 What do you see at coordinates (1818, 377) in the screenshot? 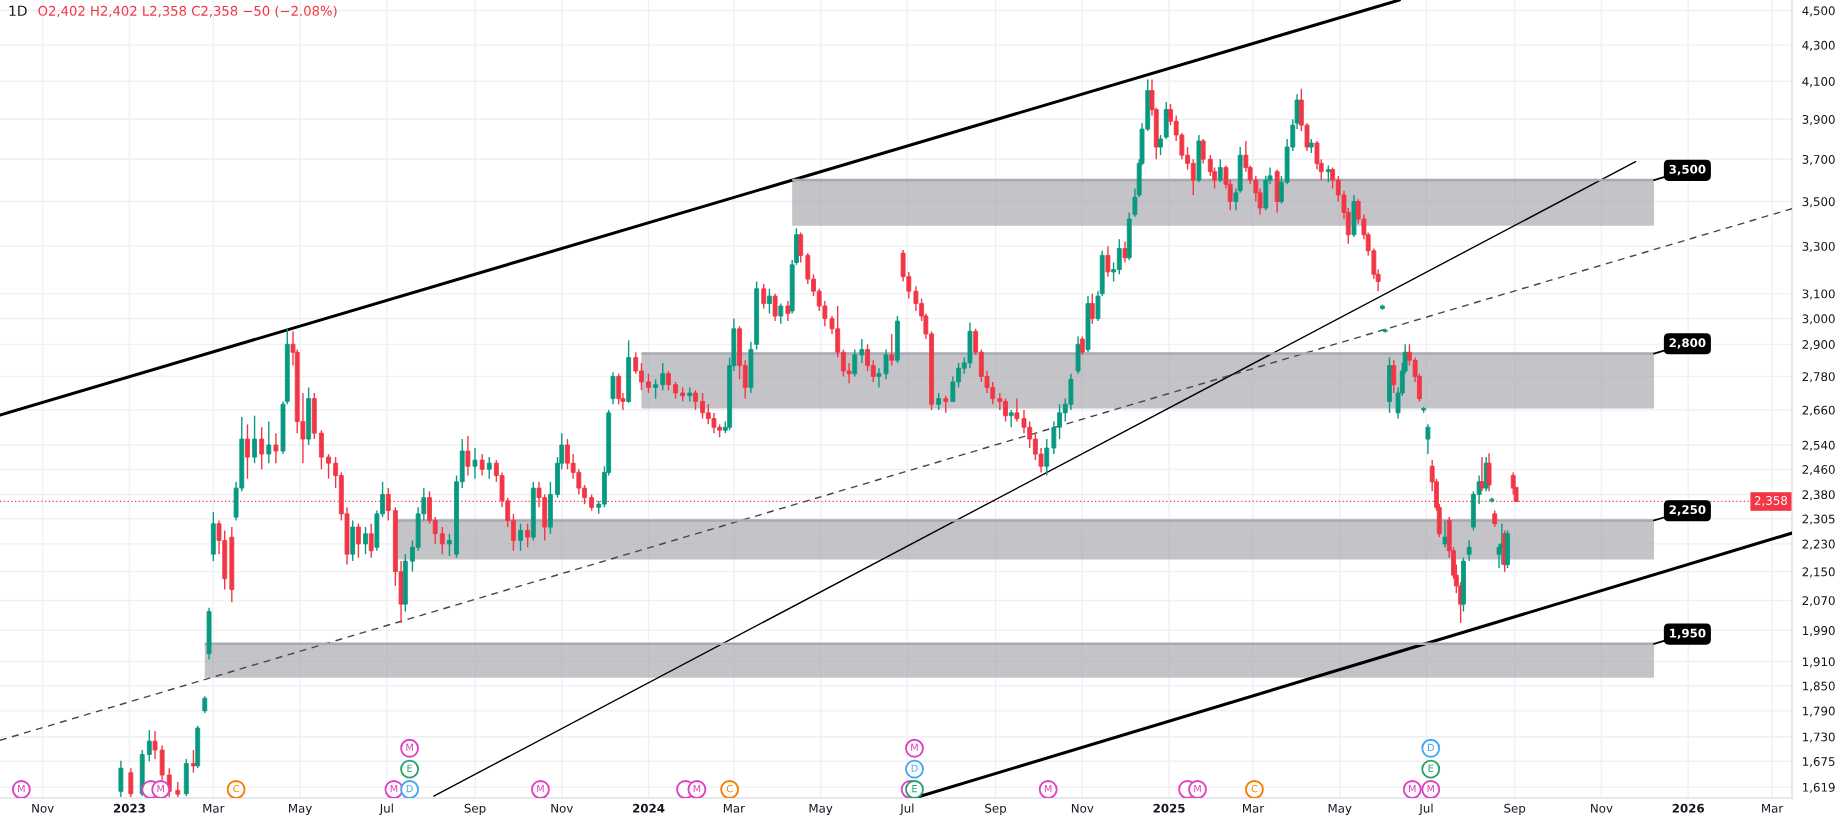
I see `y-tick-label: 2,780` at bounding box center [1818, 377].